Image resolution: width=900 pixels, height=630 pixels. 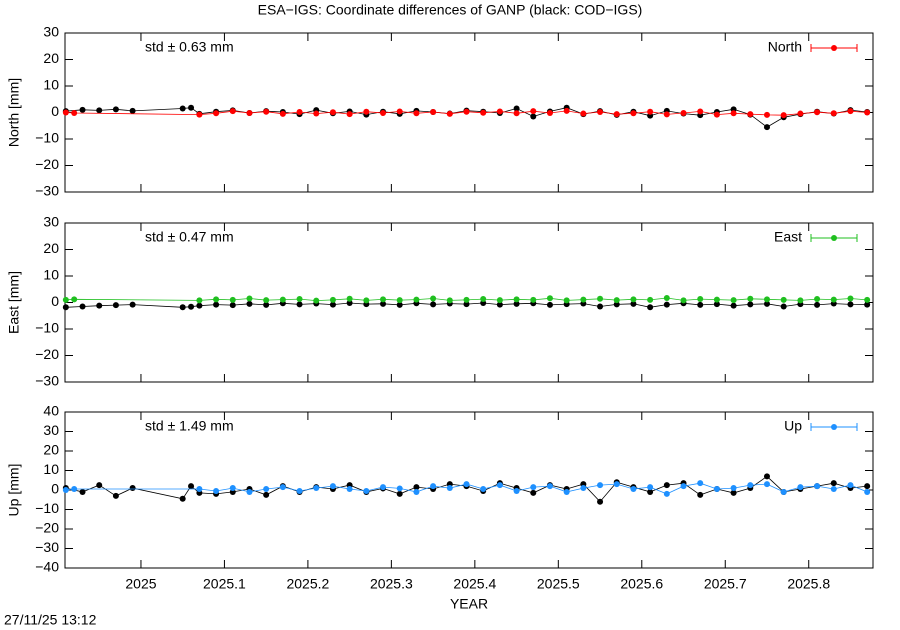 I want to click on y-axis-label: North [mm], so click(x=14, y=112).